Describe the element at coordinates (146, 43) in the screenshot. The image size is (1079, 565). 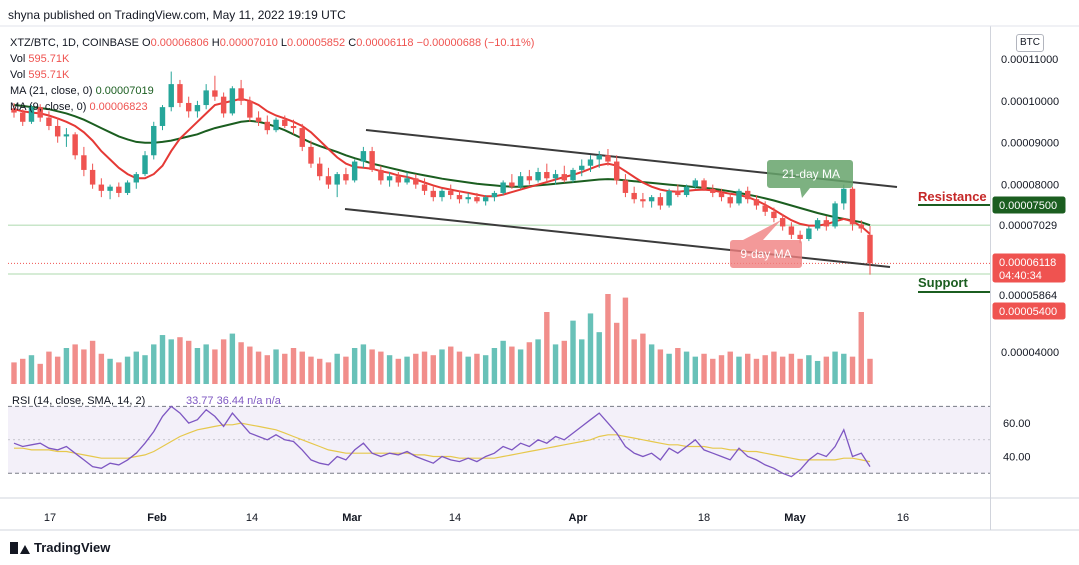
I see `ohlc-o-label: O` at that location.